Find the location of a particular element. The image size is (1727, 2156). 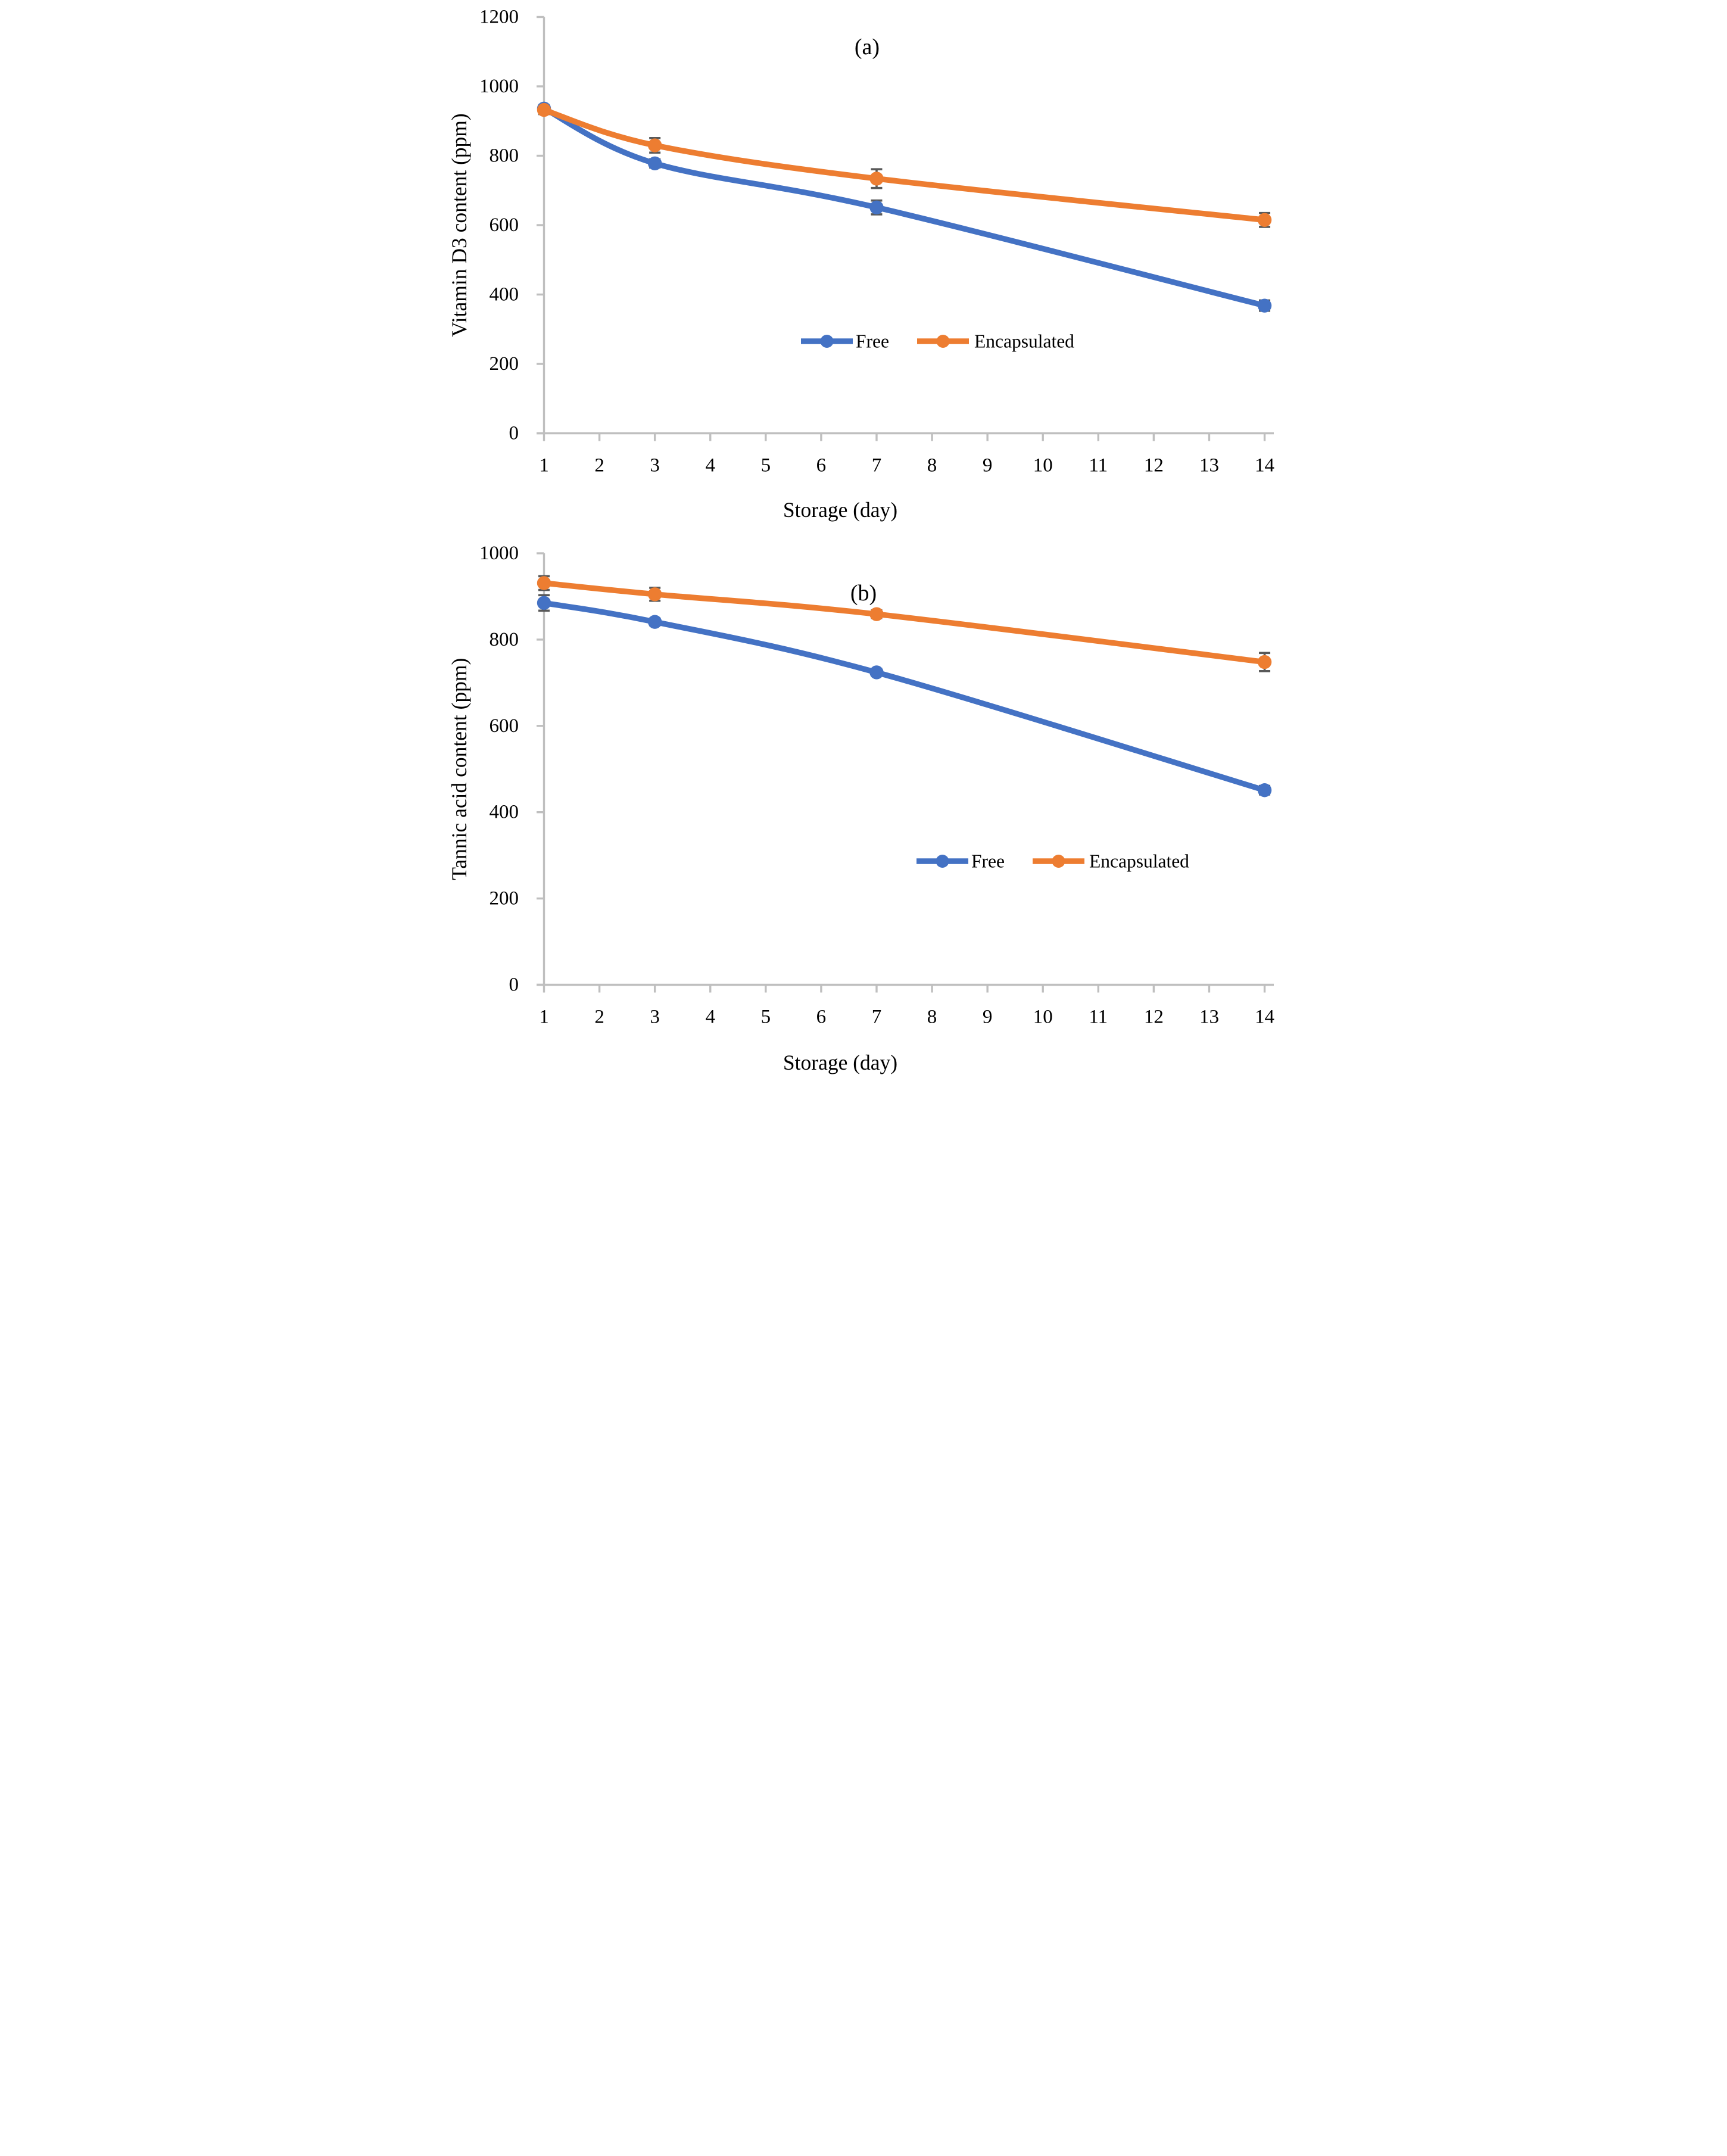

data-point-free-day1 is located at coordinates (544, 603).